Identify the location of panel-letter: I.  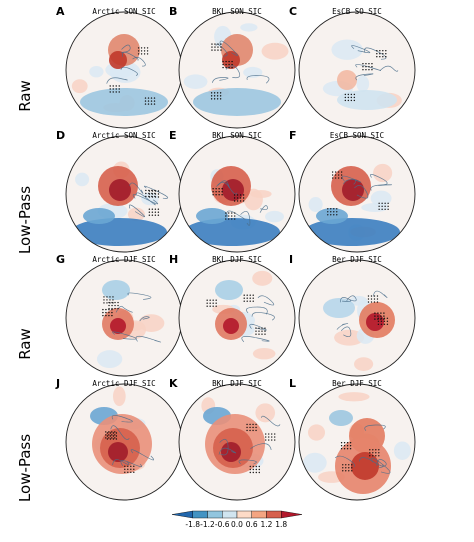
(291, 259).